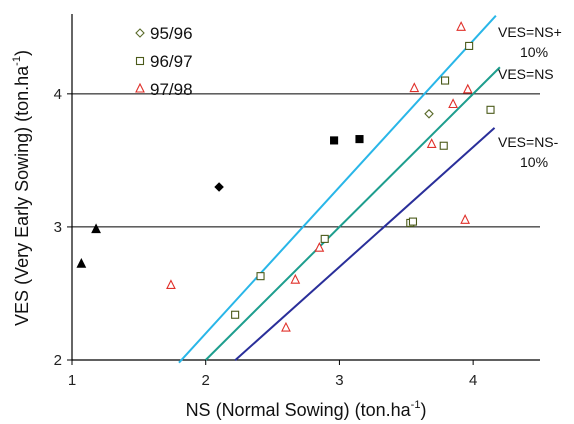  What do you see at coordinates (526, 74) in the screenshot?
I see `reference-line-label: VES=NS` at bounding box center [526, 74].